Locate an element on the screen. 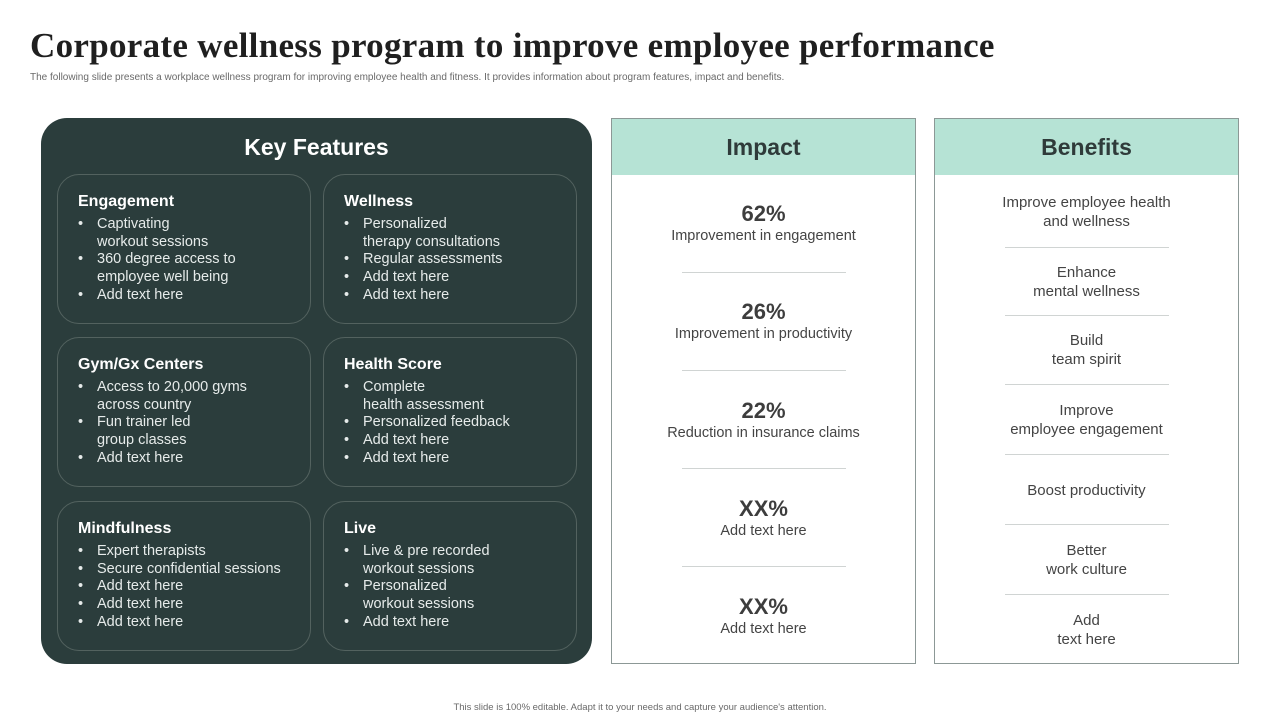 The width and height of the screenshot is (1280, 720). benefit-item: Enhance mental wellness is located at coordinates (1086, 282).